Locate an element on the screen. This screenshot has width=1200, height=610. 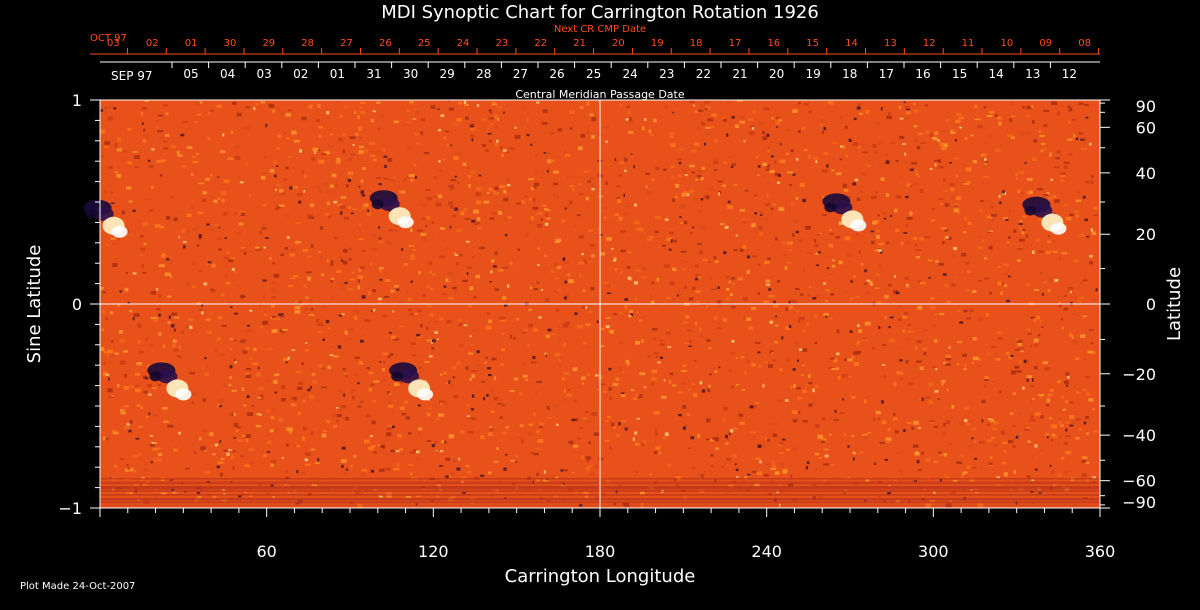
cmp-date-label: 26 is located at coordinates (556, 74).